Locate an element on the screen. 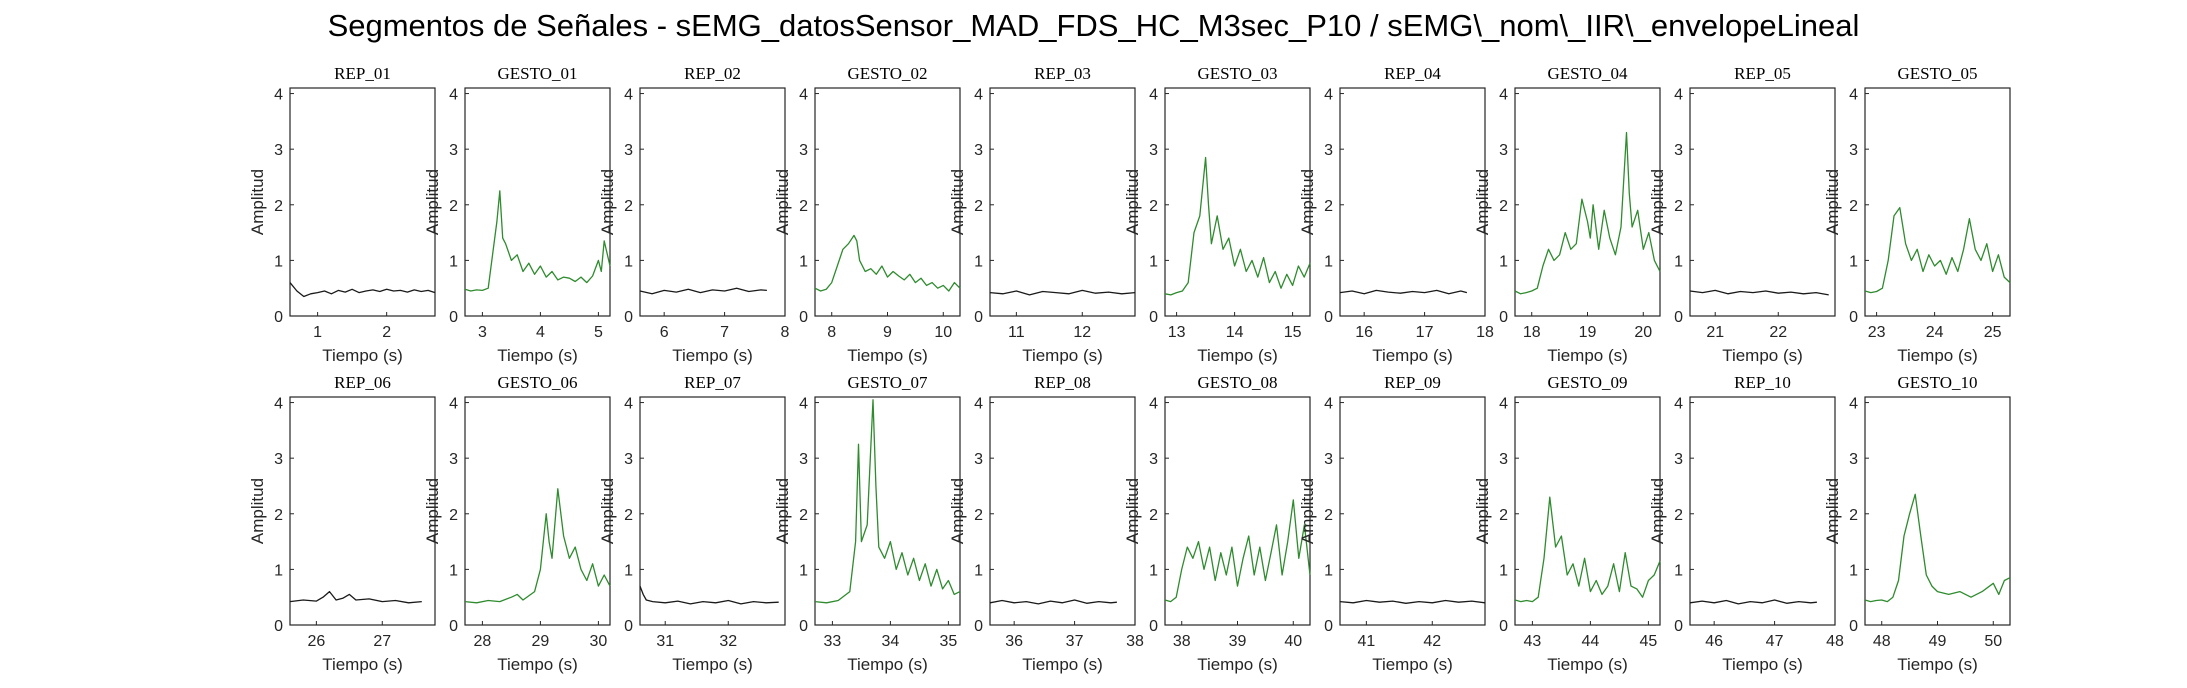  x-tick-label: 18 is located at coordinates (1532, 332).